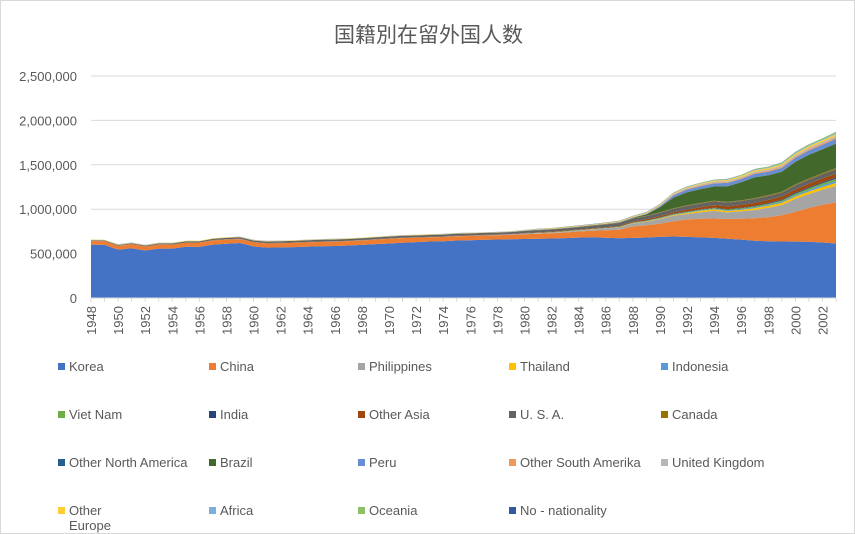 The image size is (855, 534). I want to click on legend-label: India, so click(234, 414).